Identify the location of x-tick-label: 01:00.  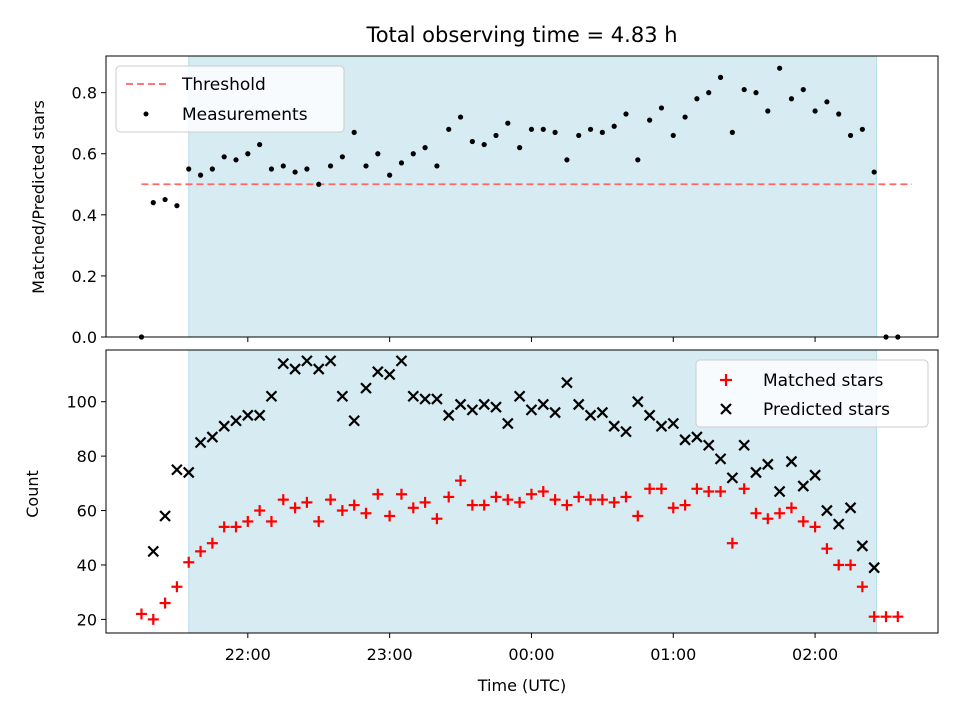
(673, 654).